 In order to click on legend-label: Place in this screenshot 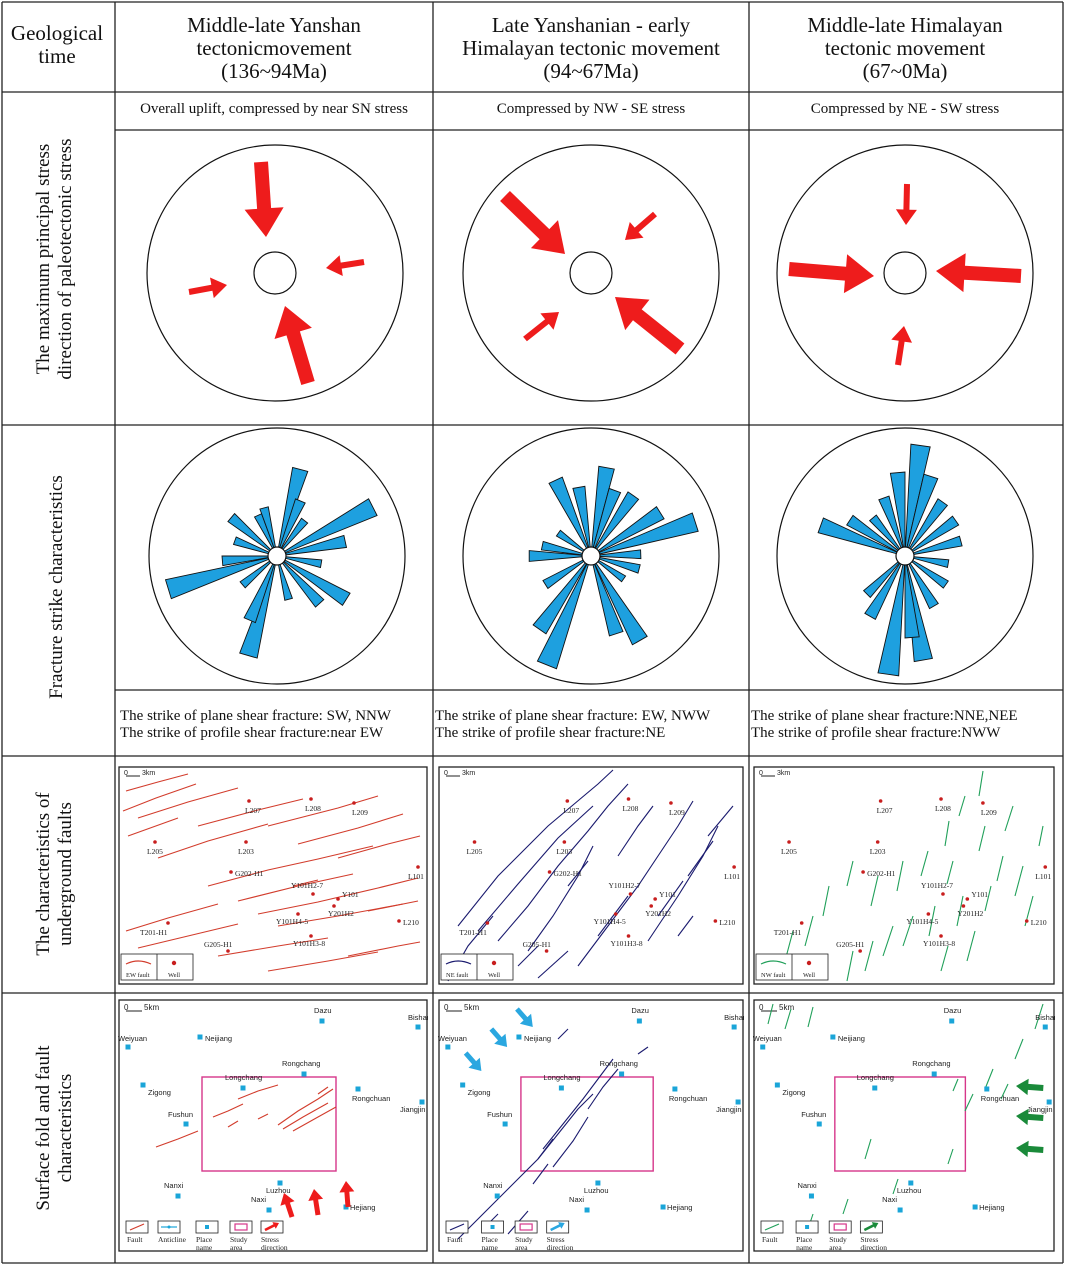, I will do `click(804, 1239)`.